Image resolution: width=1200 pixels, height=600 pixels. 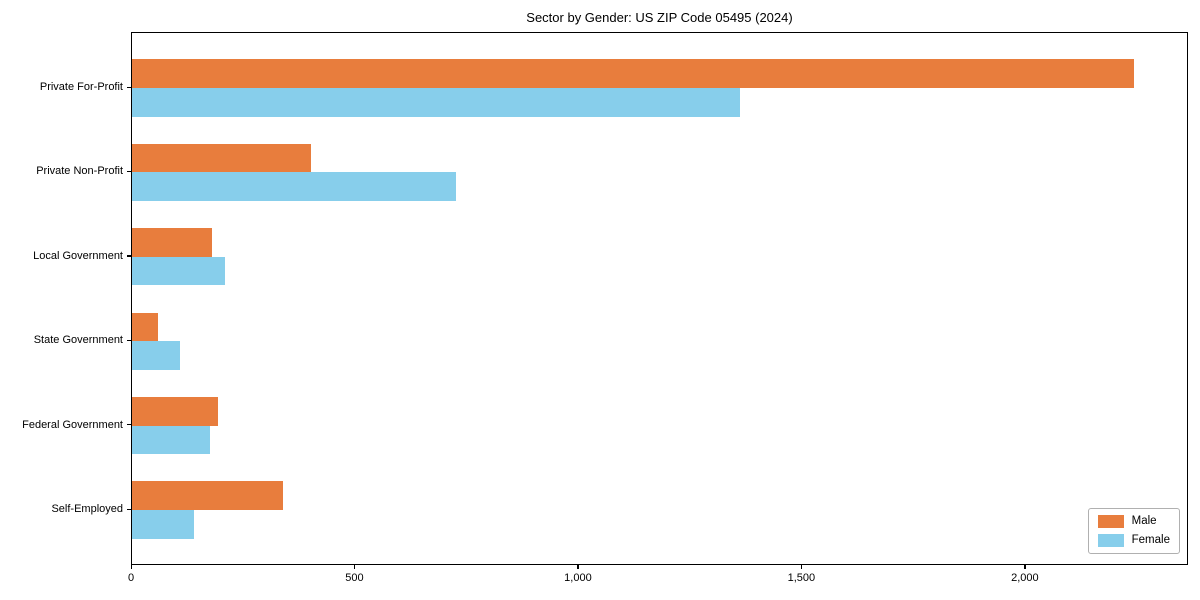 What do you see at coordinates (78, 340) in the screenshot?
I see `category-label: State Government` at bounding box center [78, 340].